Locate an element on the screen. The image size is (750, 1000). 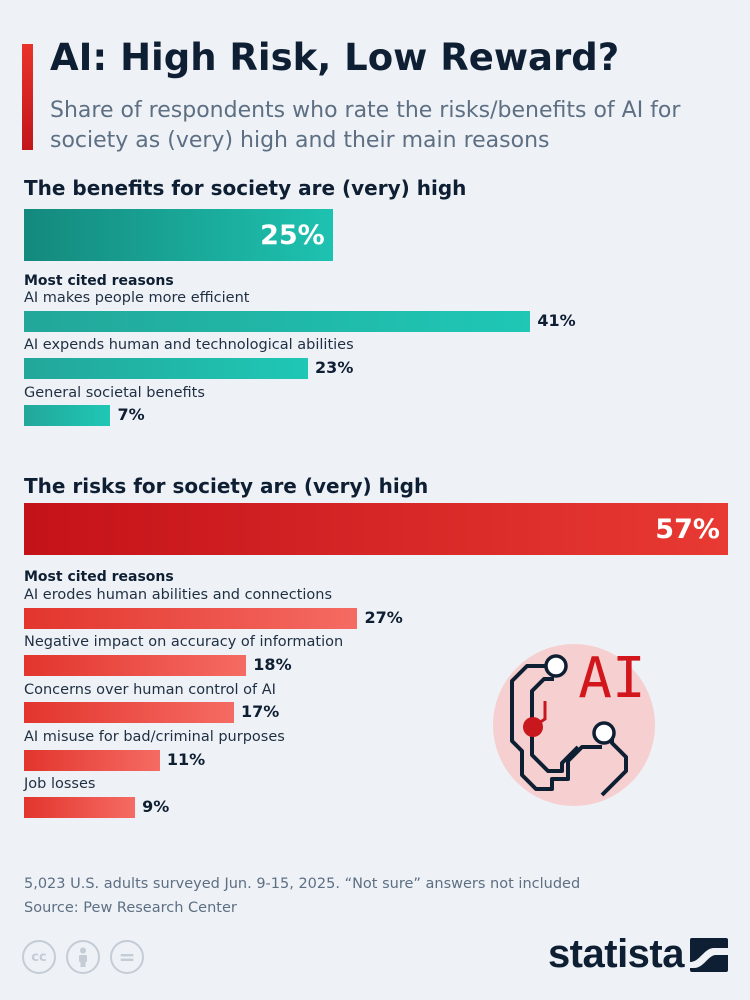
risk-reason-value-4: 11% is located at coordinates (186, 759).